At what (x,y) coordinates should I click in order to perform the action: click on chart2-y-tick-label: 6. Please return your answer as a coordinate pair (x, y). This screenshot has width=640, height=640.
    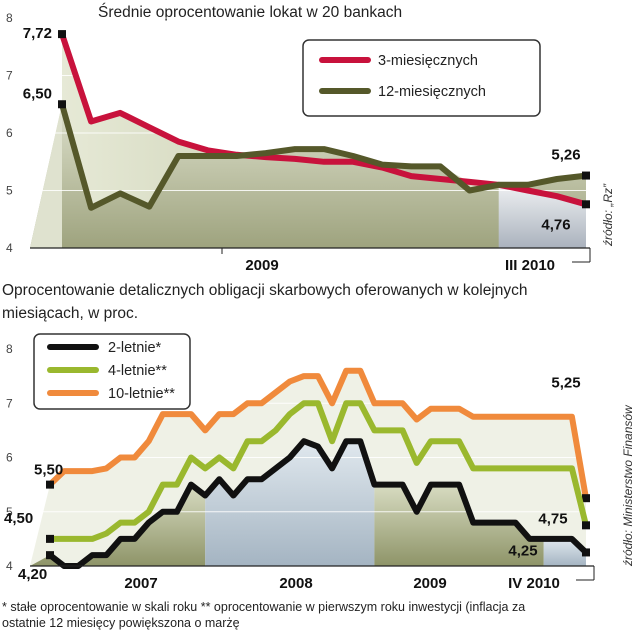
    Looking at the image, I should click on (9, 458).